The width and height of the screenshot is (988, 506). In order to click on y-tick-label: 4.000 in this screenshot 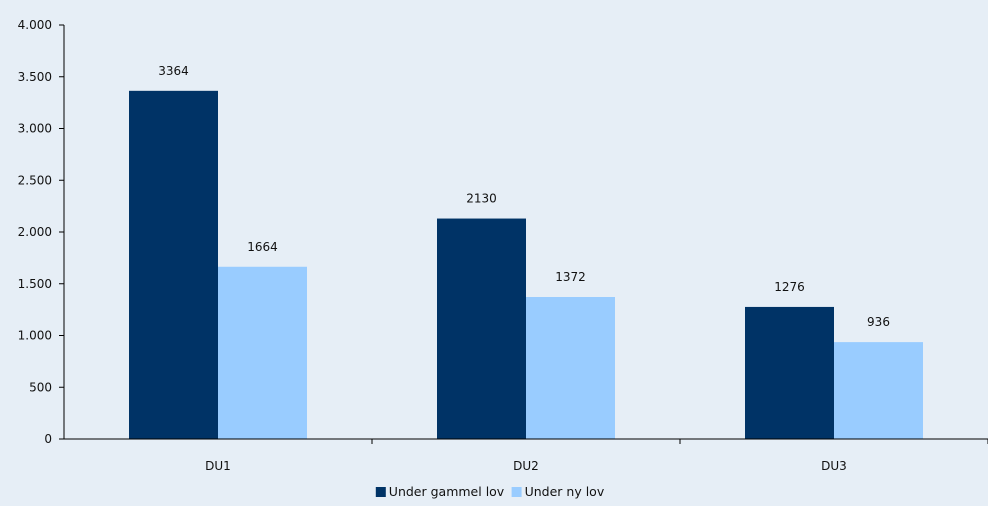, I will do `click(35, 25)`.